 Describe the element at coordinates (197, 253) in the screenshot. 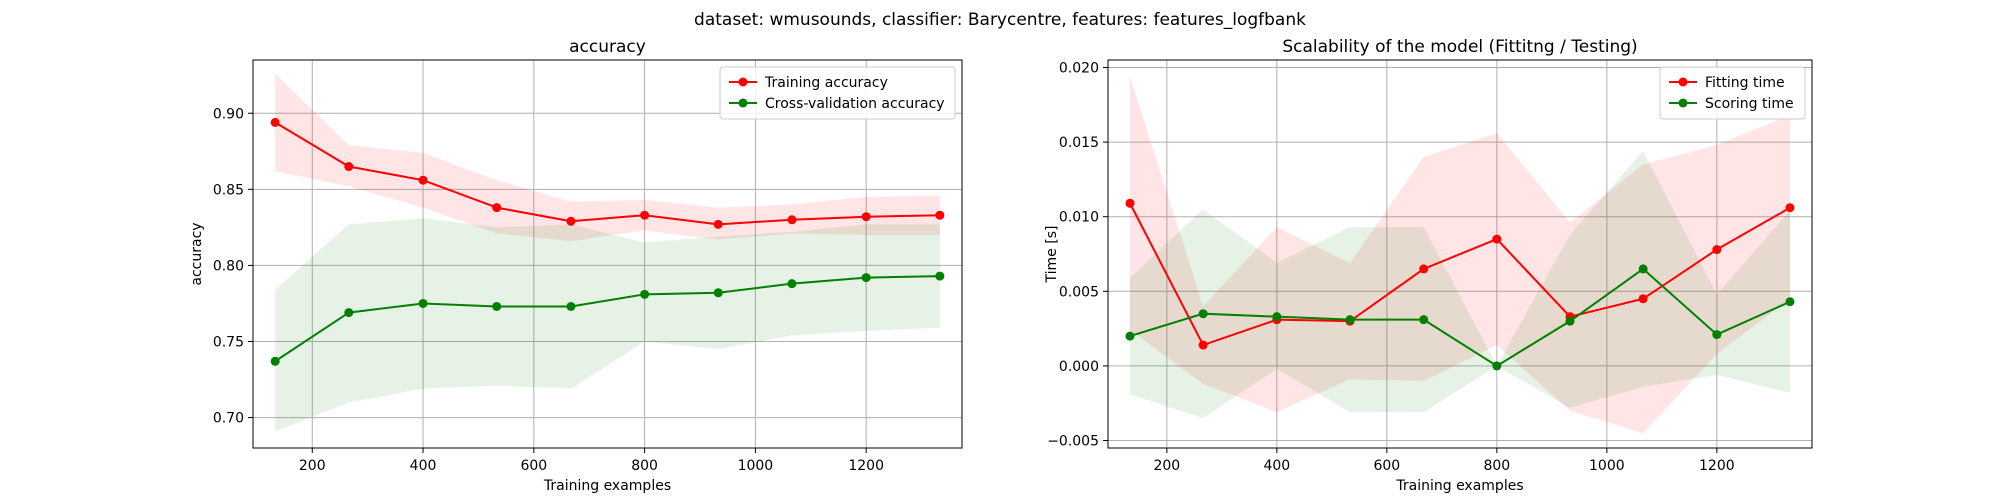

I see `accuracy-panel-ylabel: accuracy` at that location.